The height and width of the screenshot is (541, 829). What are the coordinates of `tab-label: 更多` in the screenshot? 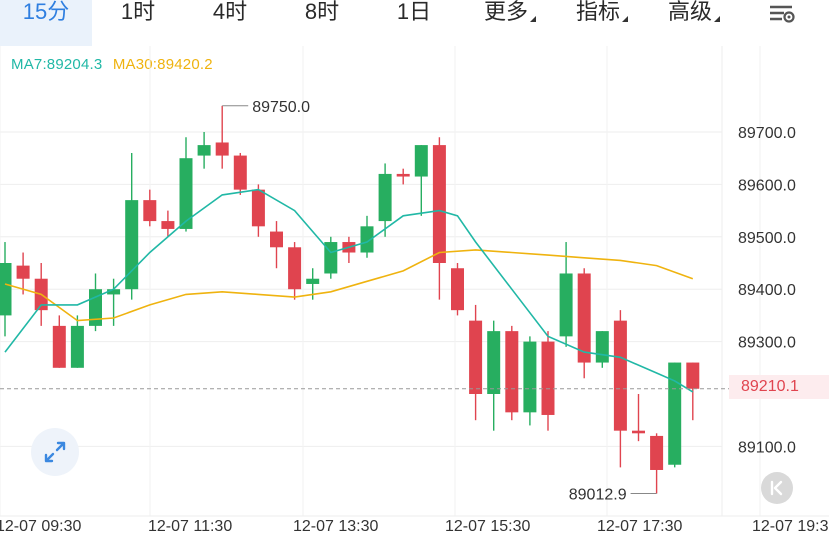 It's located at (505, 12).